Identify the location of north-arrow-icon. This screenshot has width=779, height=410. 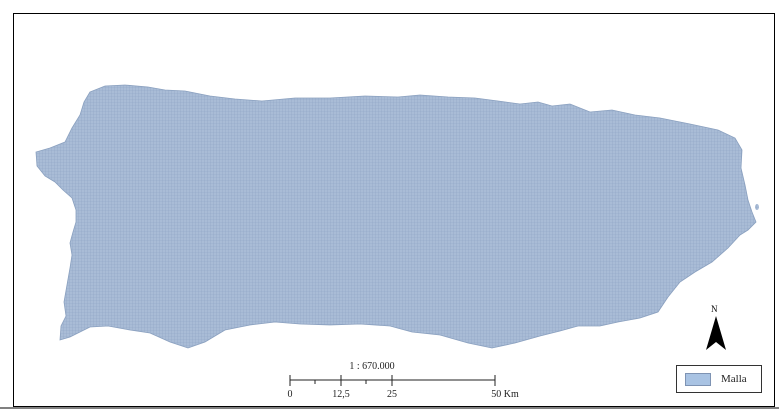
(716, 333).